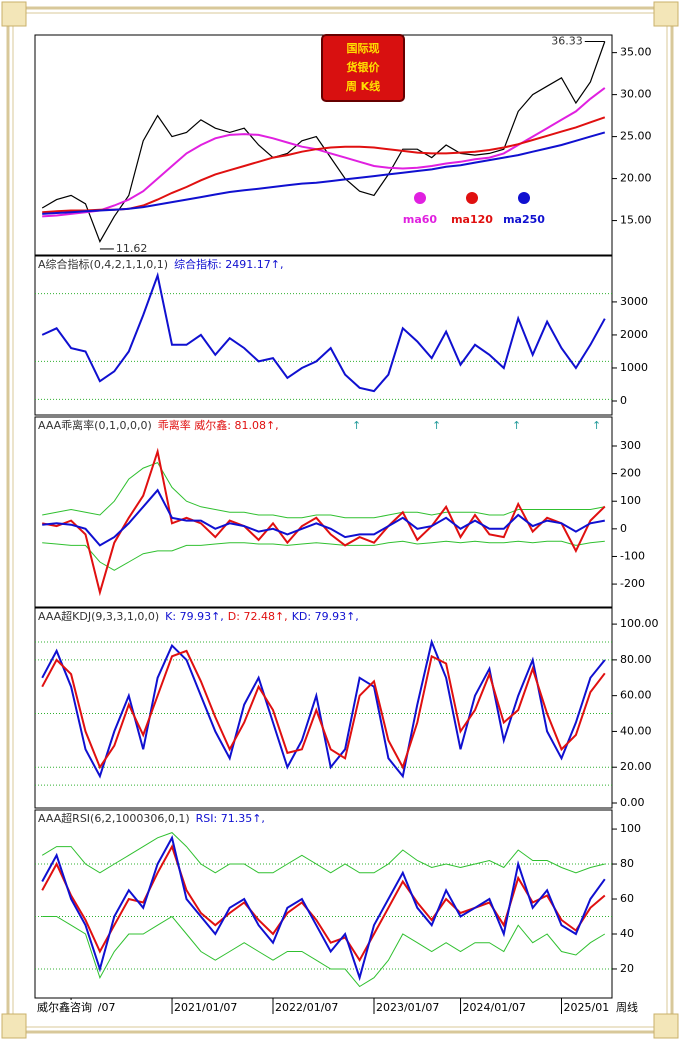  I want to click on readout: K: 79.93↑,, so click(194, 616).